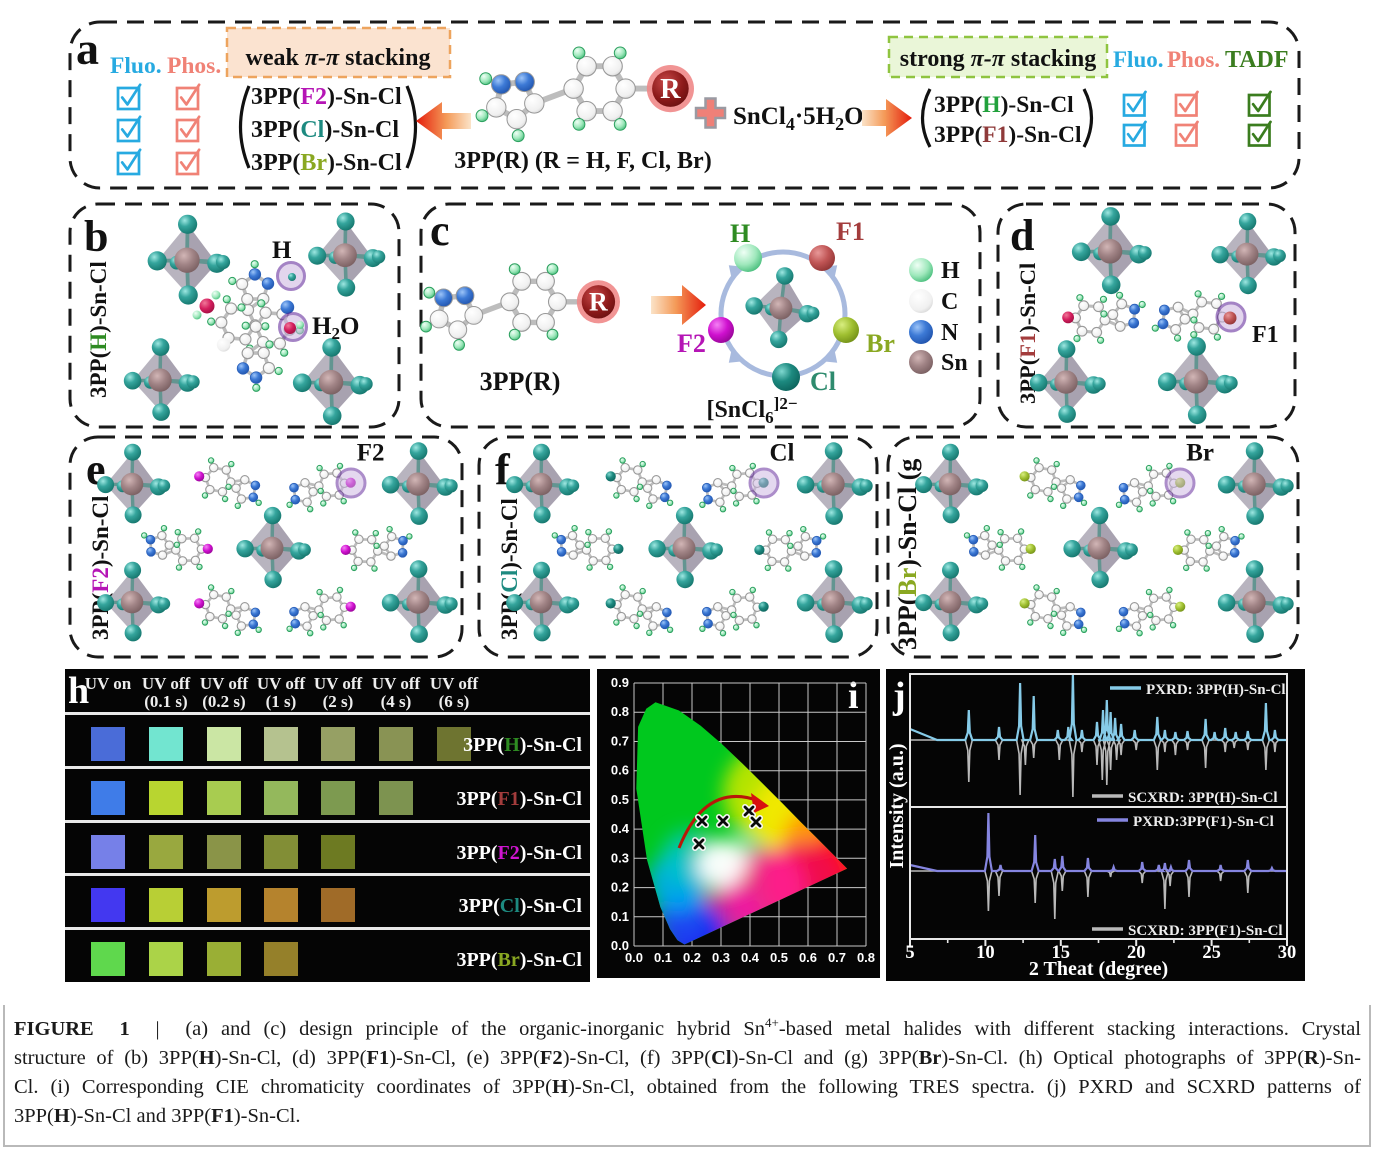  Describe the element at coordinates (899, 696) in the screenshot. I see `svg-text: j` at that location.